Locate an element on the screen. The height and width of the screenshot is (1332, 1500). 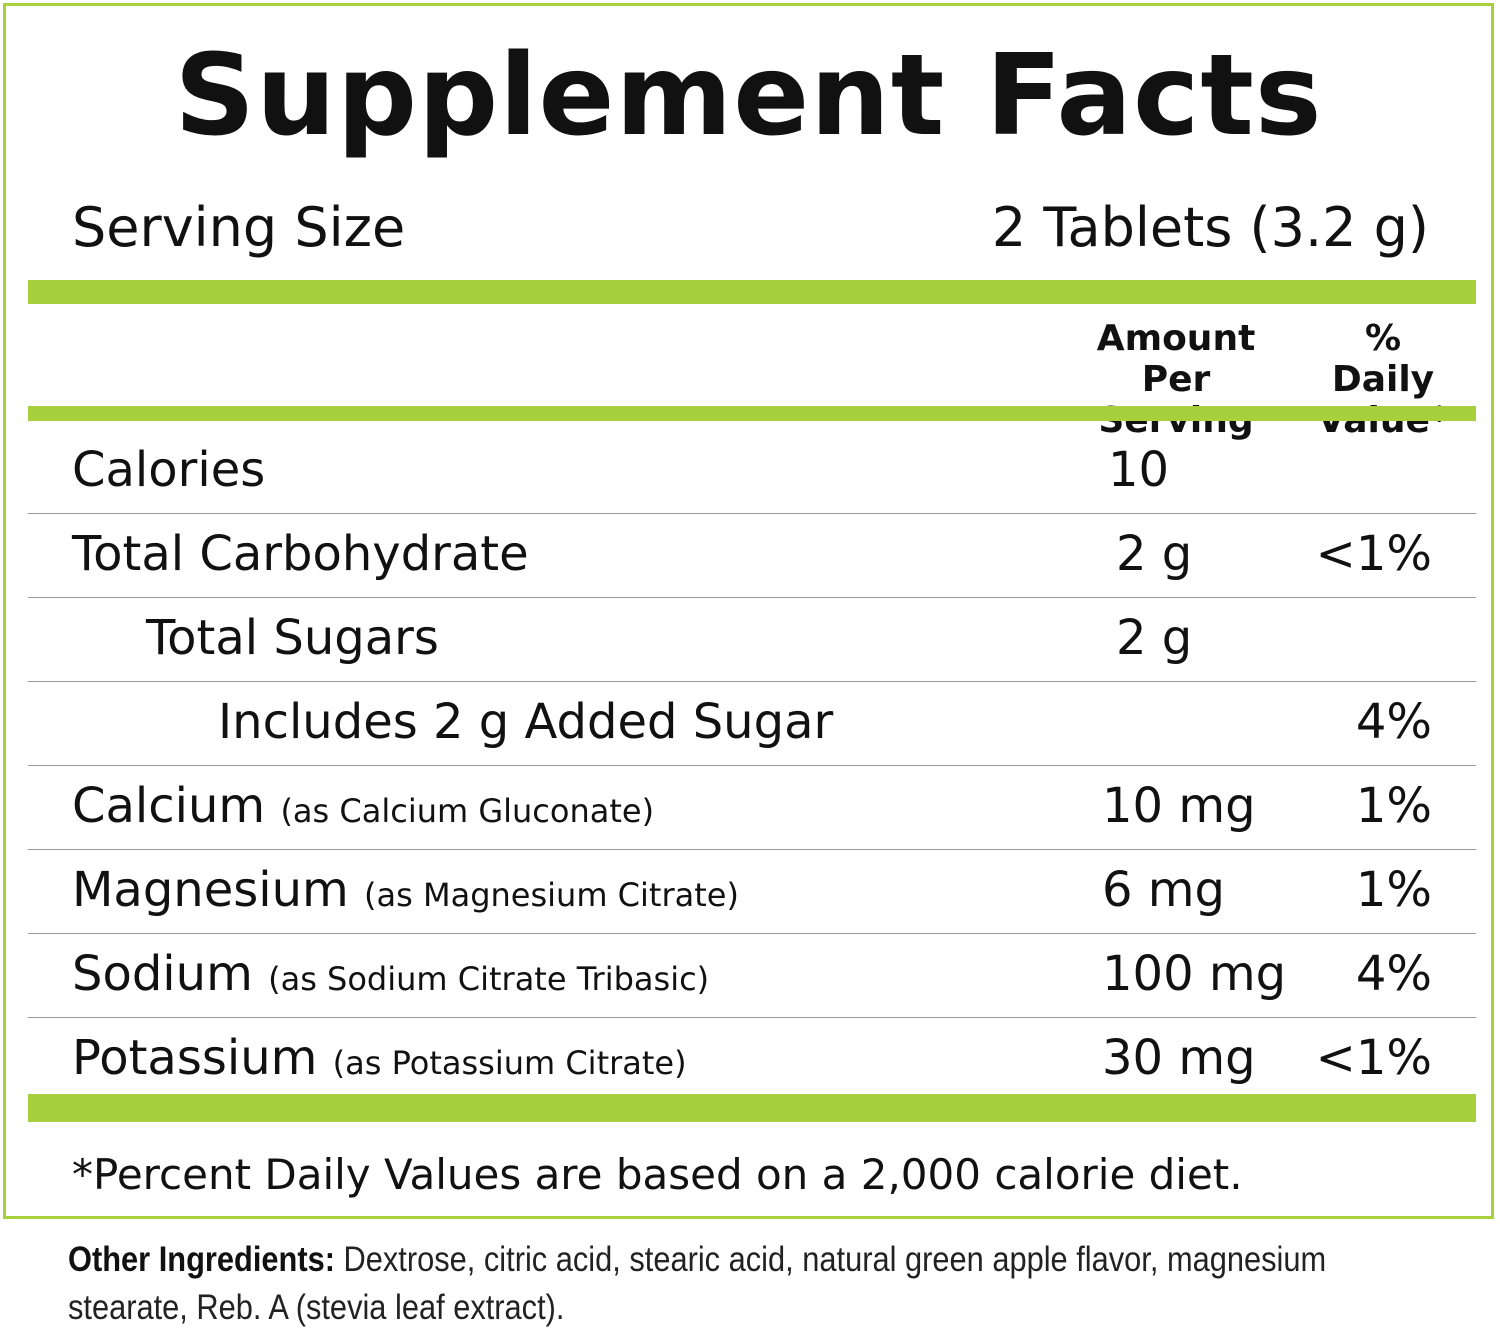
facts-row-magnesium: Magnesium (as Magnesium Citrate) 6 mg 1% is located at coordinates (752, 892).